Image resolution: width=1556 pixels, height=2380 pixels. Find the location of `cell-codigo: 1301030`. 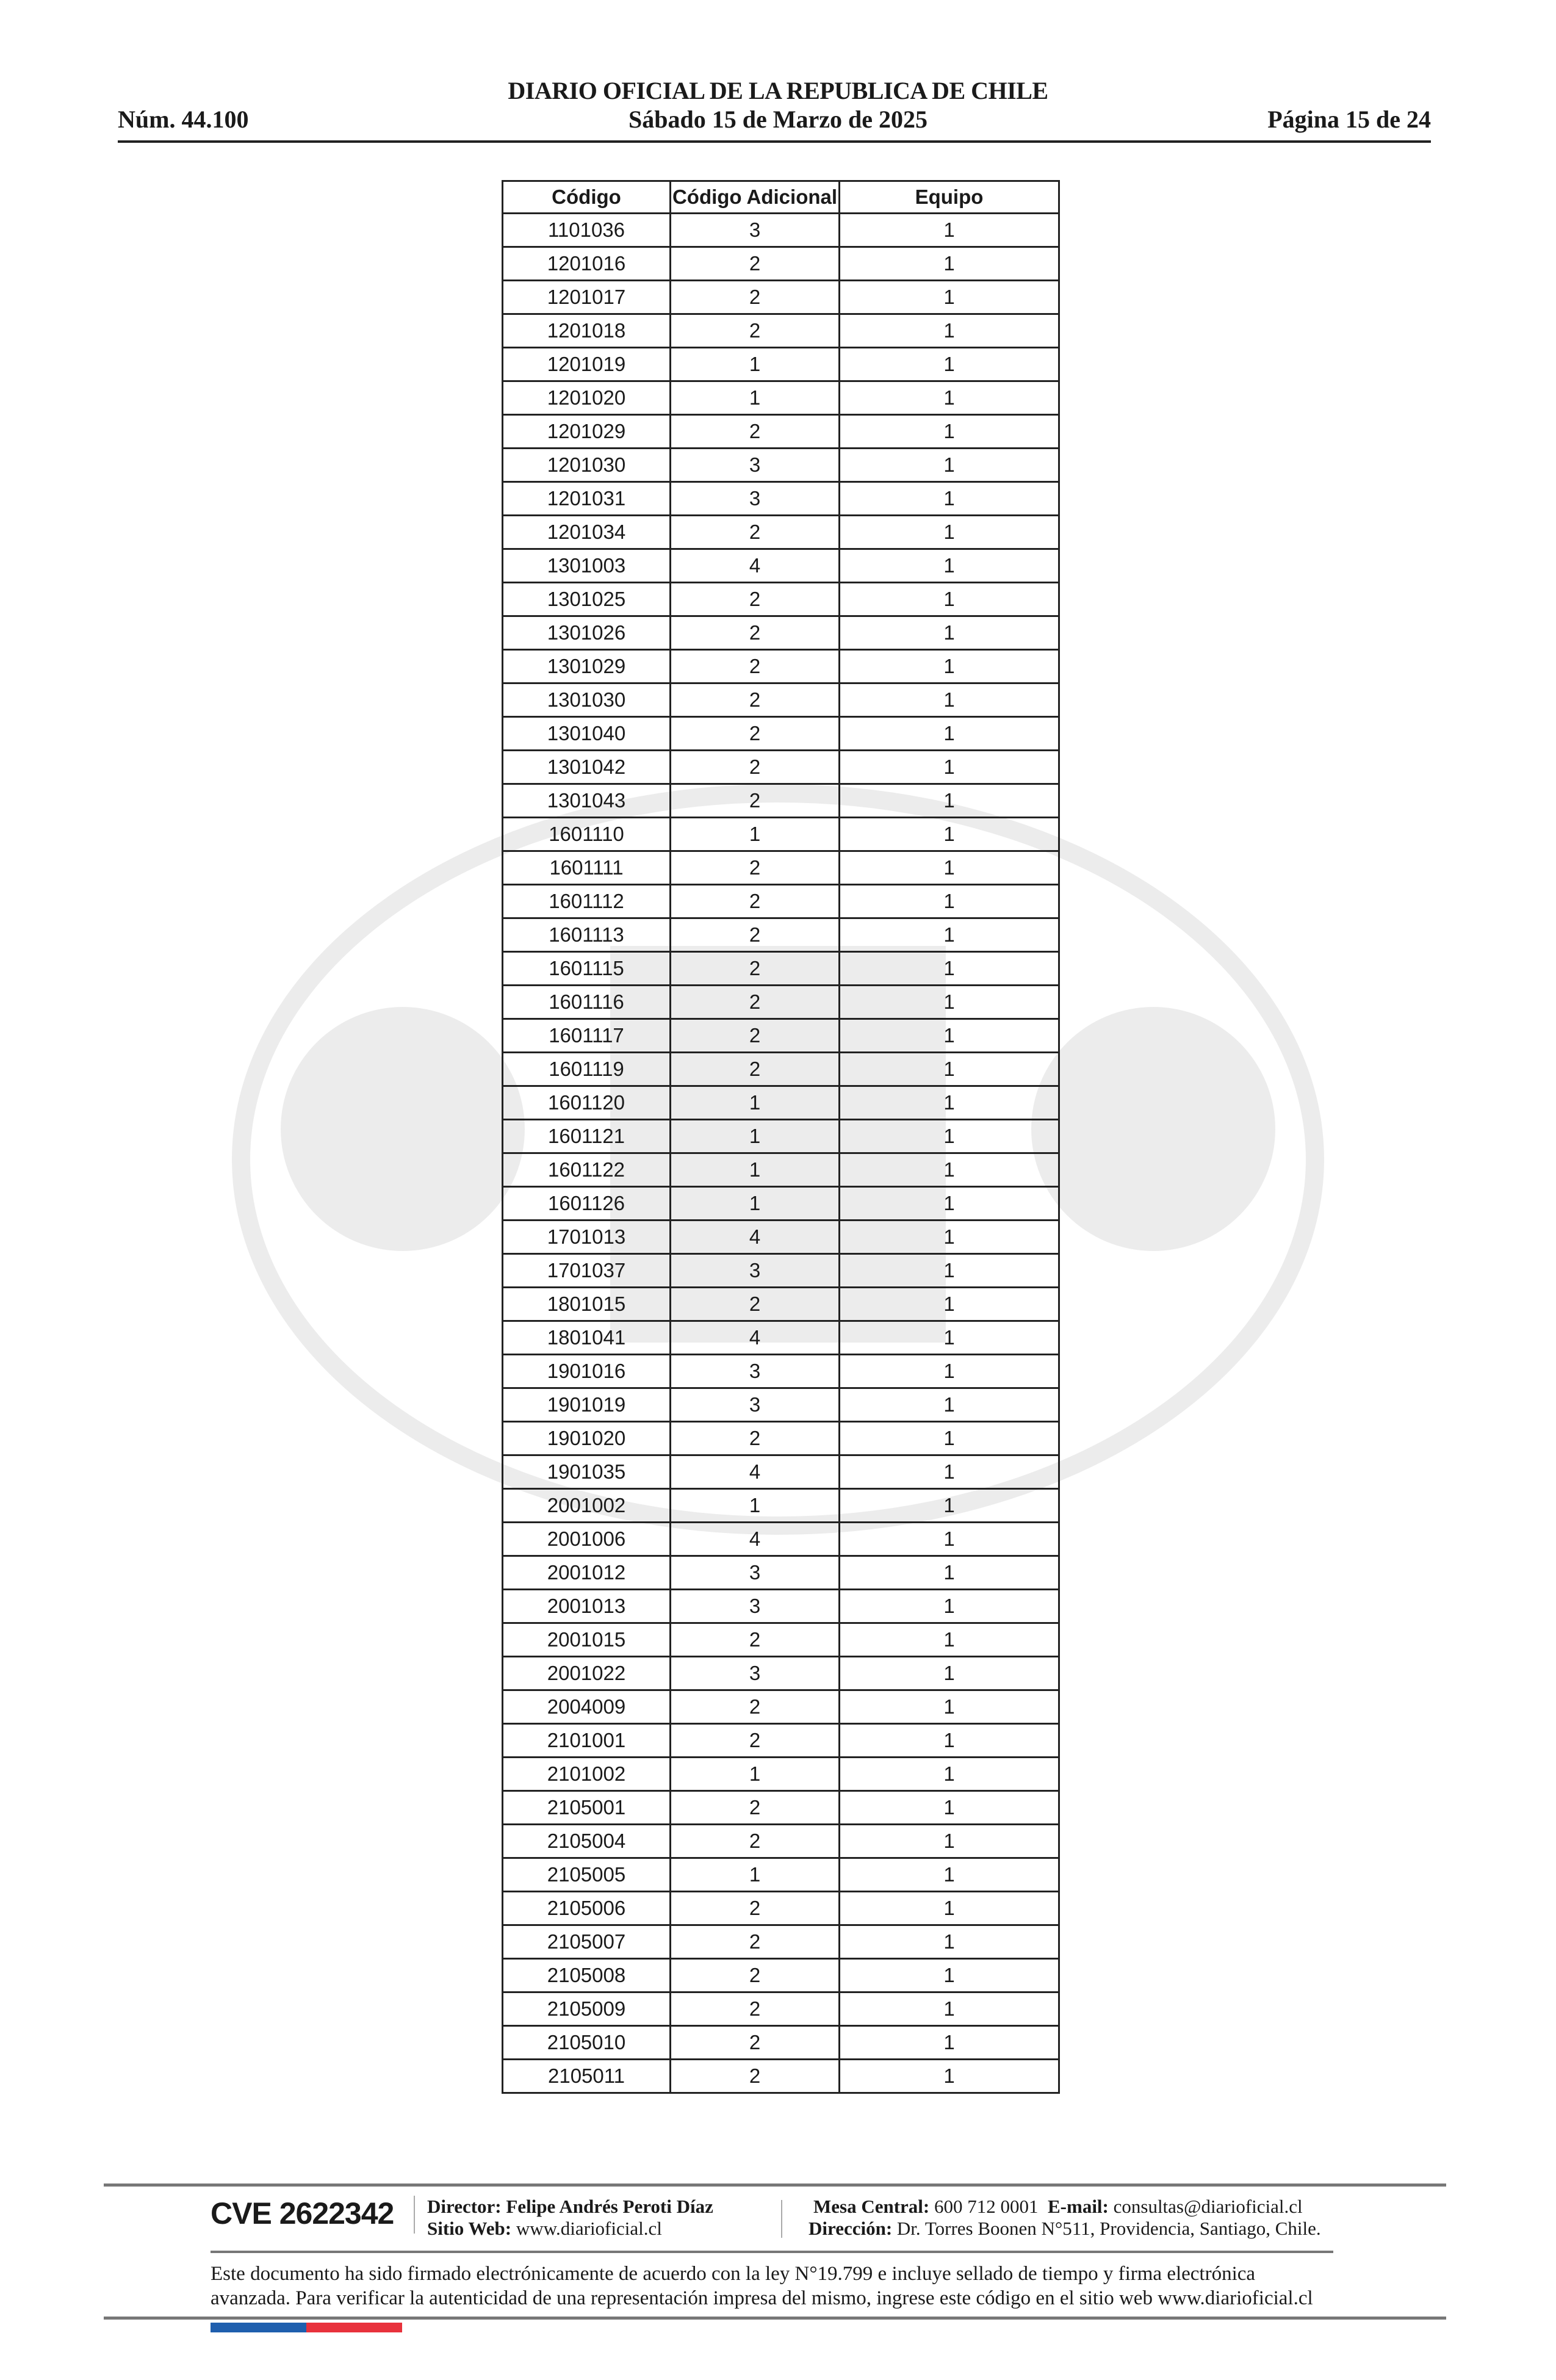

cell-codigo: 1301030 is located at coordinates (586, 700).